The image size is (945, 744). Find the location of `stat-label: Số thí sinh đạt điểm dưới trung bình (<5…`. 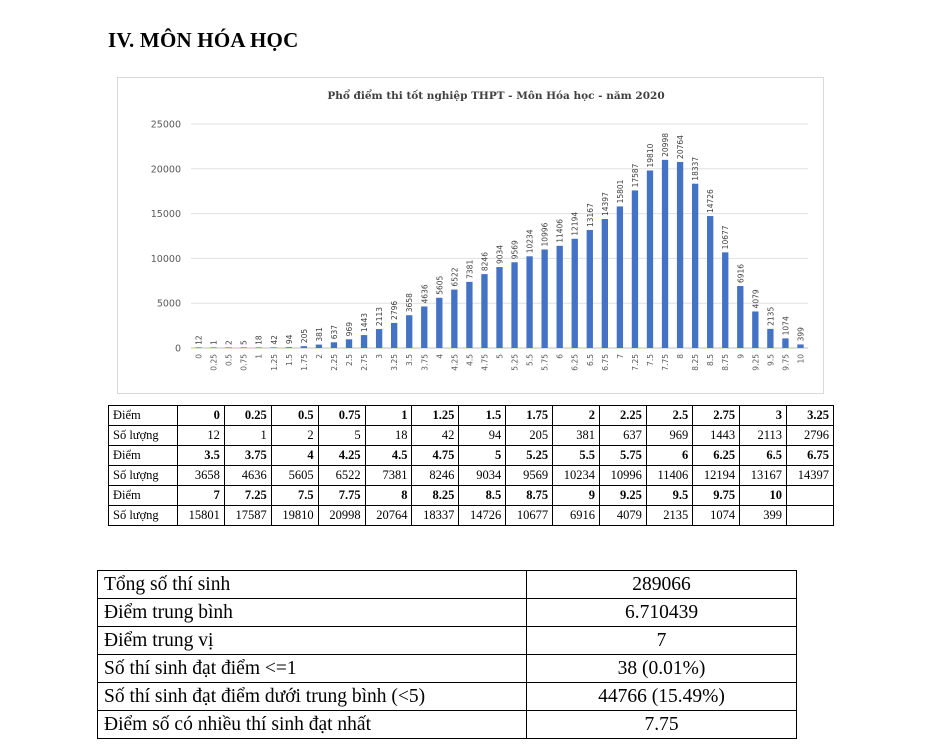

stat-label: Số thí sinh đạt điểm dưới trung bình (<5… is located at coordinates (312, 696).